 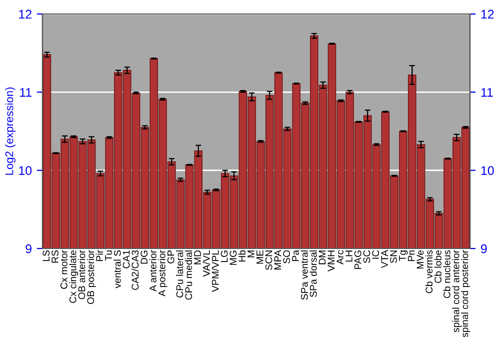 I want to click on x-tick-label: LG, so click(x=224, y=256).